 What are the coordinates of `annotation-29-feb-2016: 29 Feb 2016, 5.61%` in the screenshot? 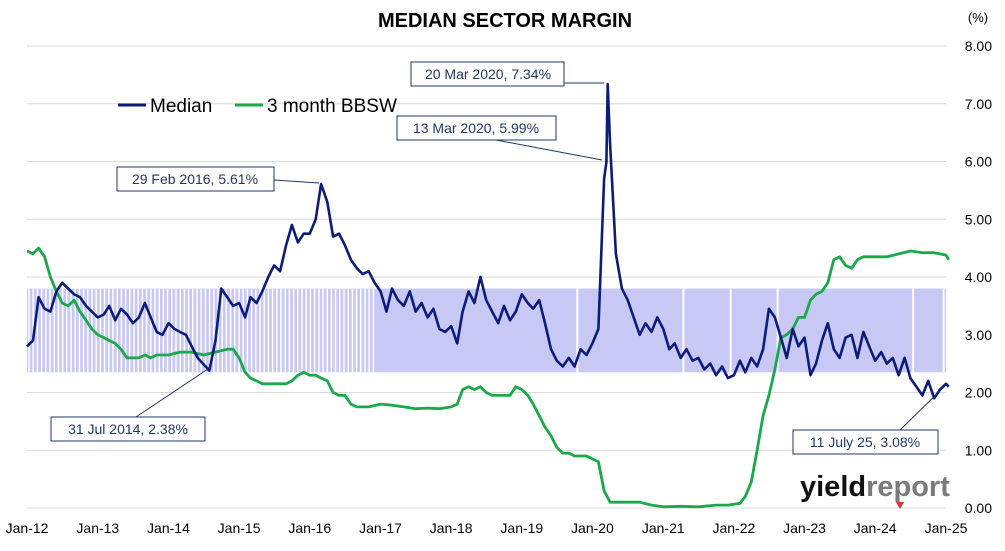 It's located at (218, 179).